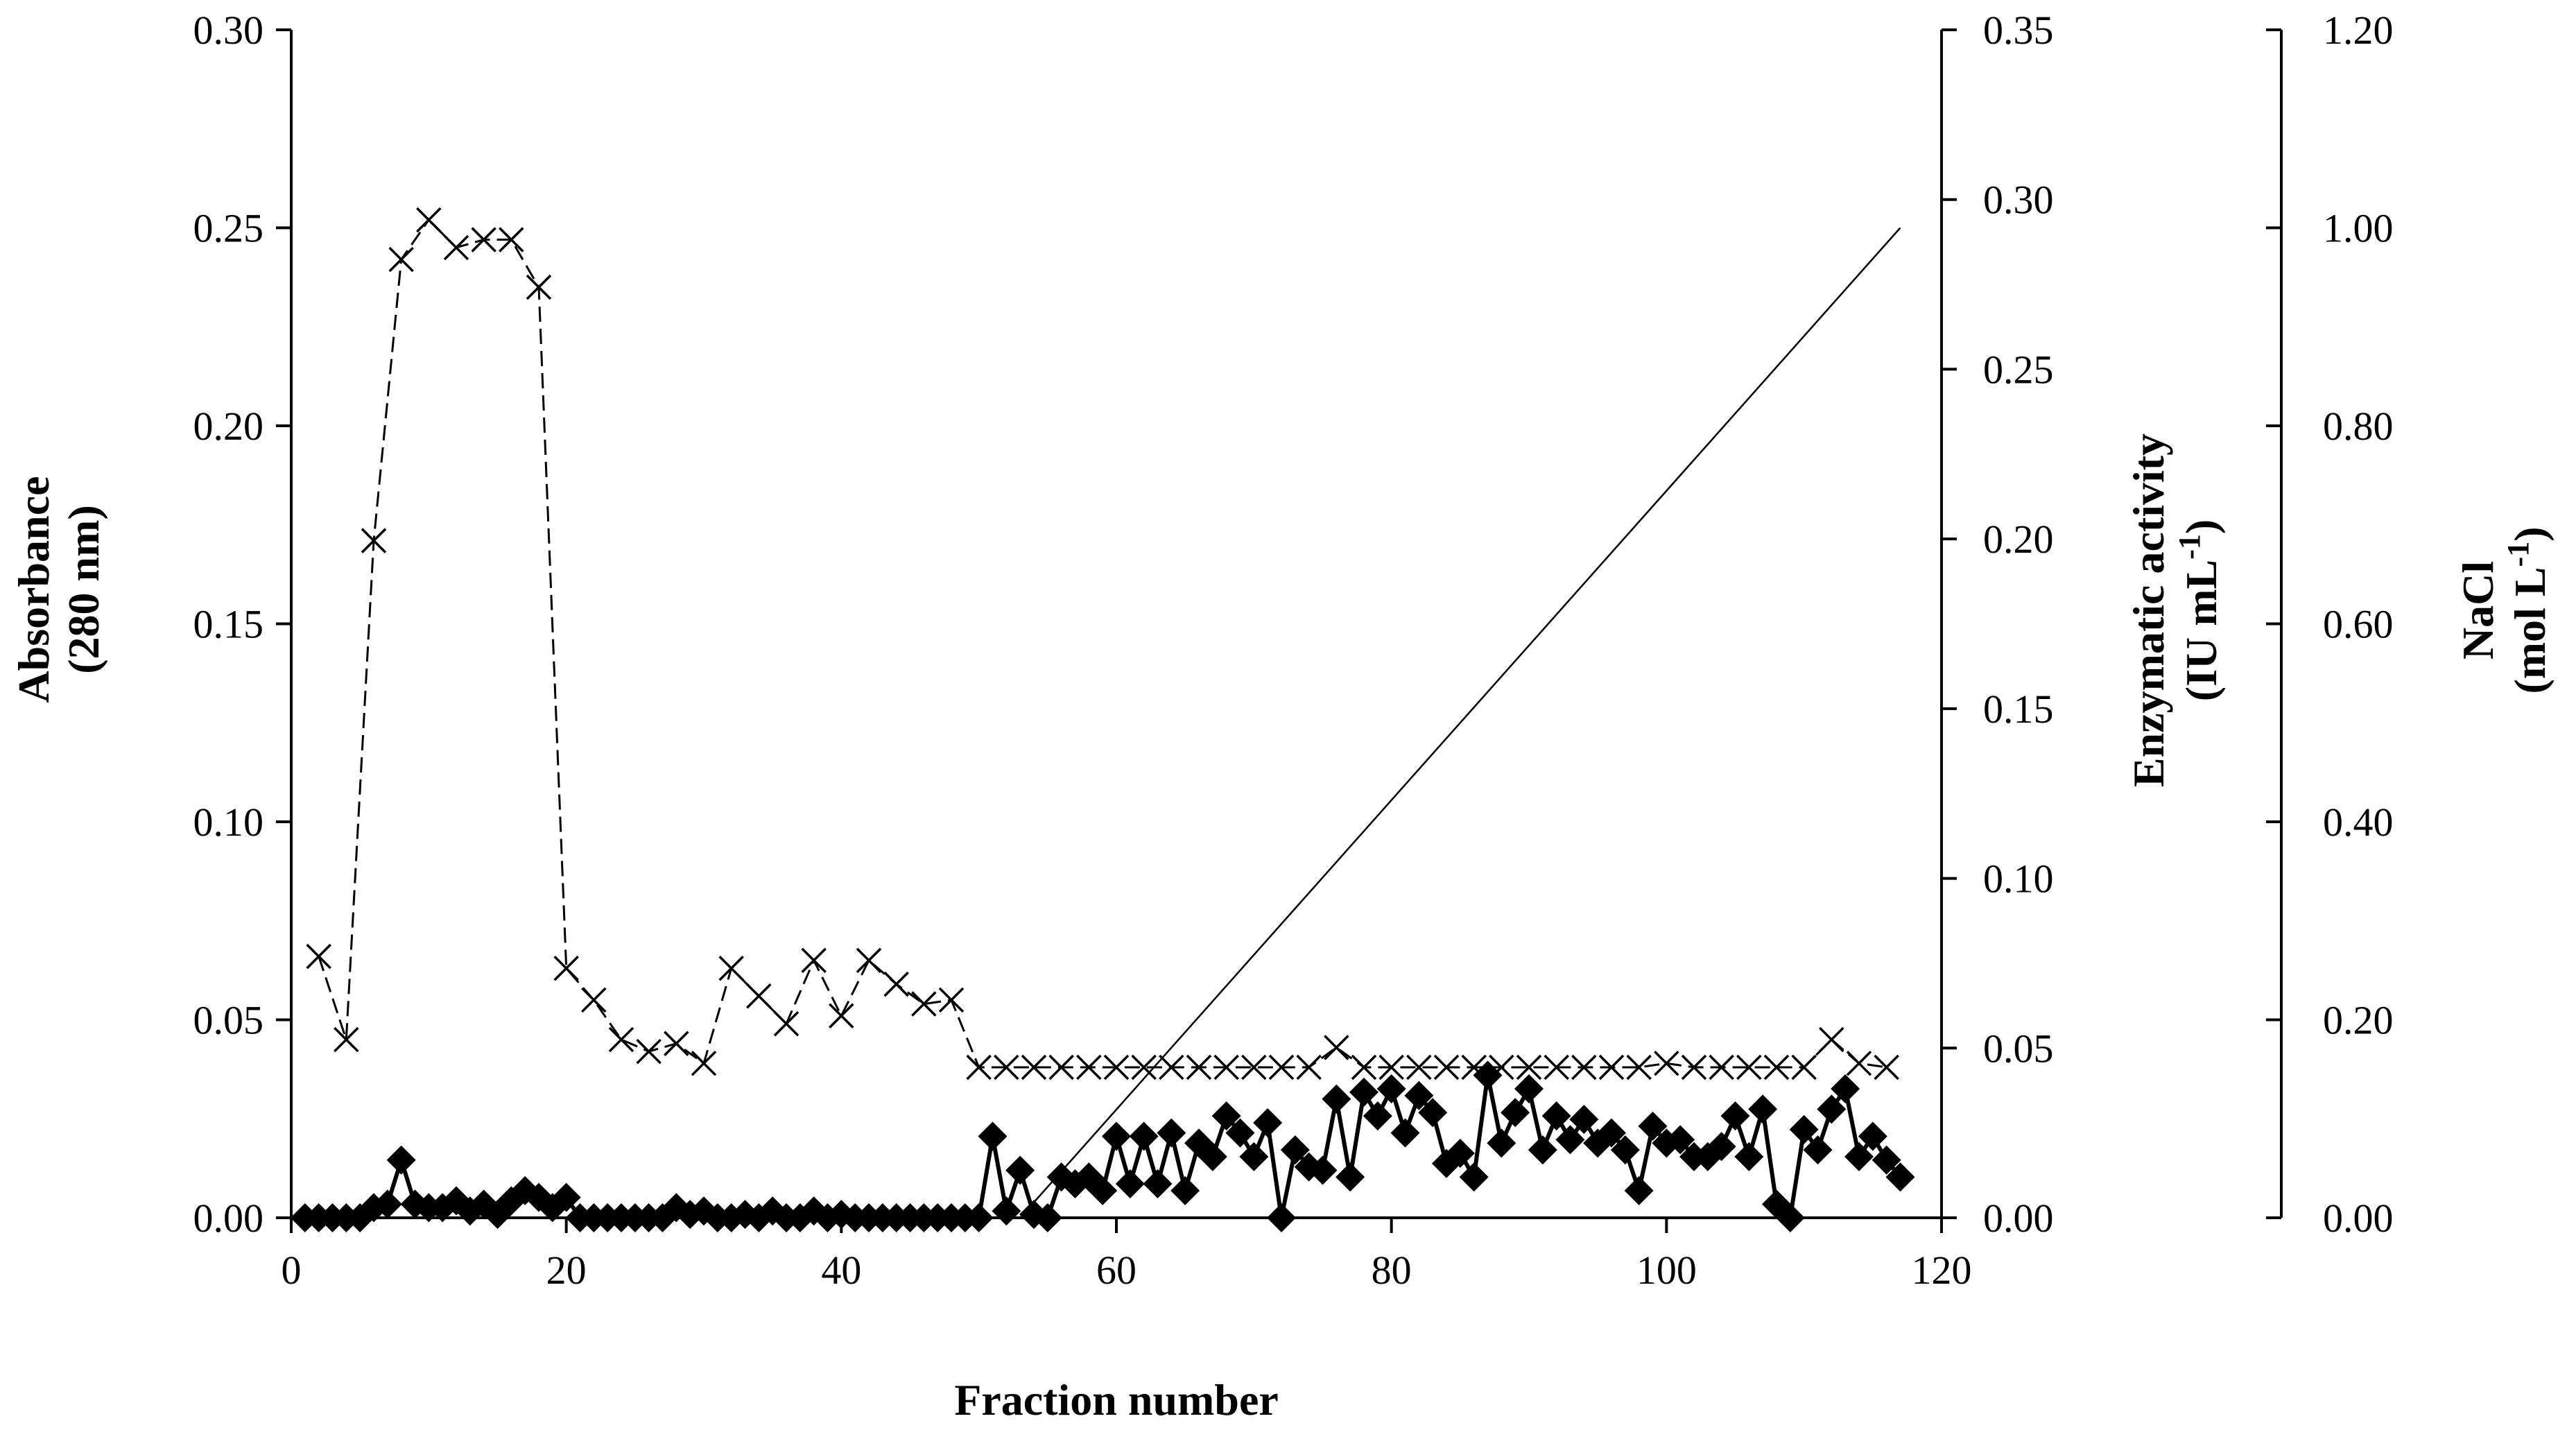 This screenshot has width=2576, height=1430. What do you see at coordinates (2358, 426) in the screenshot?
I see `right2-tick-label: 0.80` at bounding box center [2358, 426].